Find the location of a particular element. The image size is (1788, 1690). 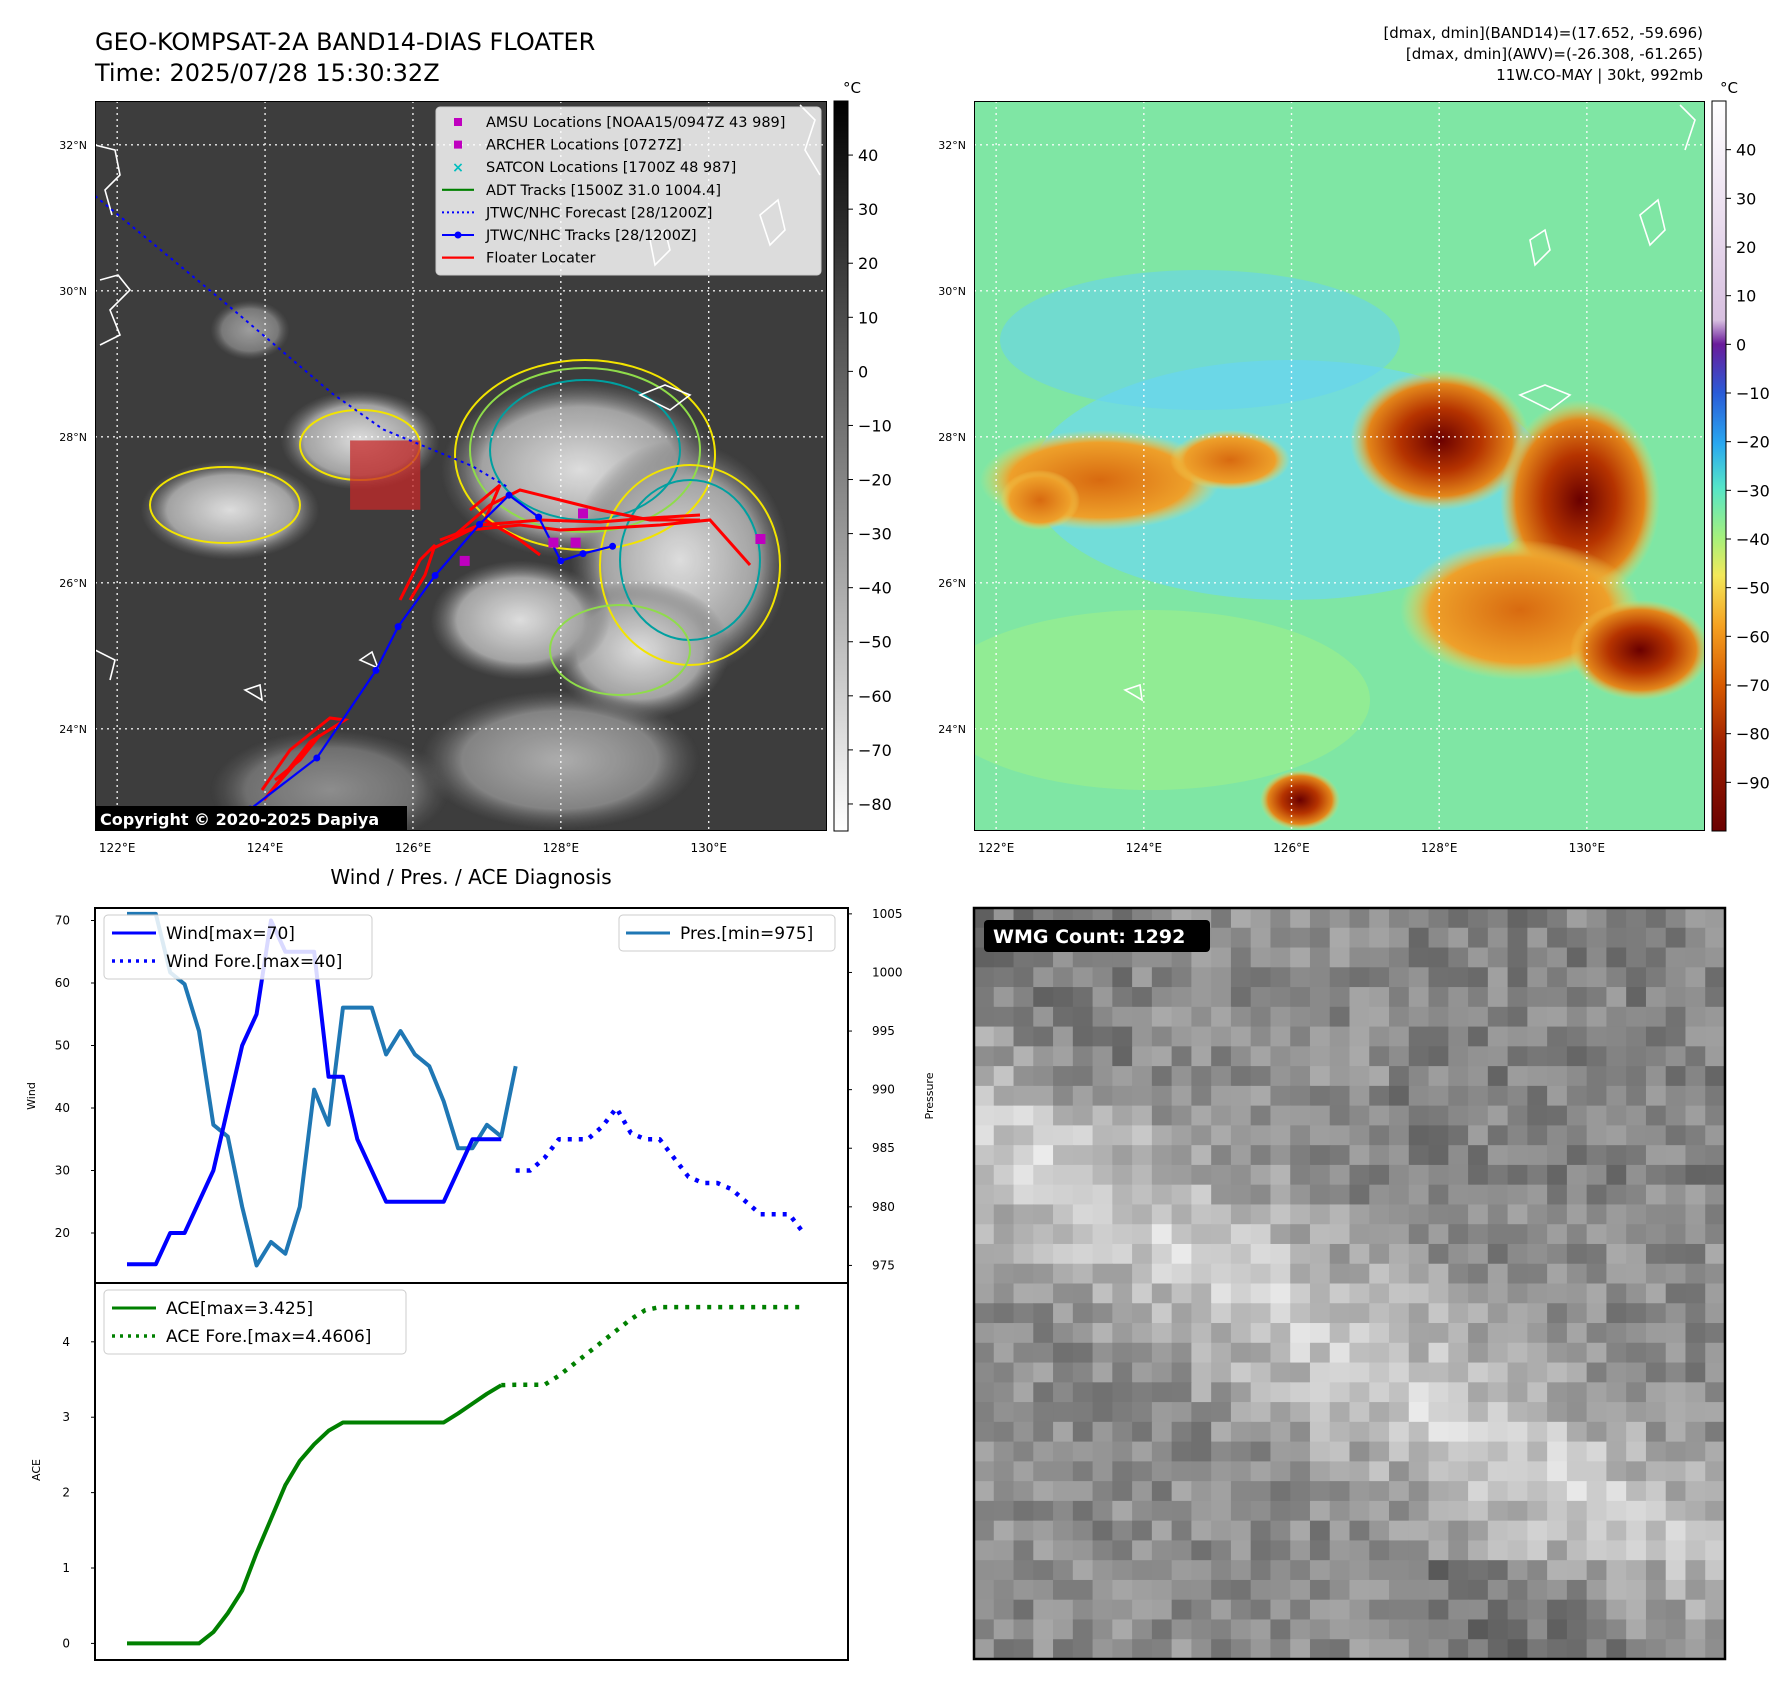

colorbar-tick-label: 0 is located at coordinates (1741, 344).